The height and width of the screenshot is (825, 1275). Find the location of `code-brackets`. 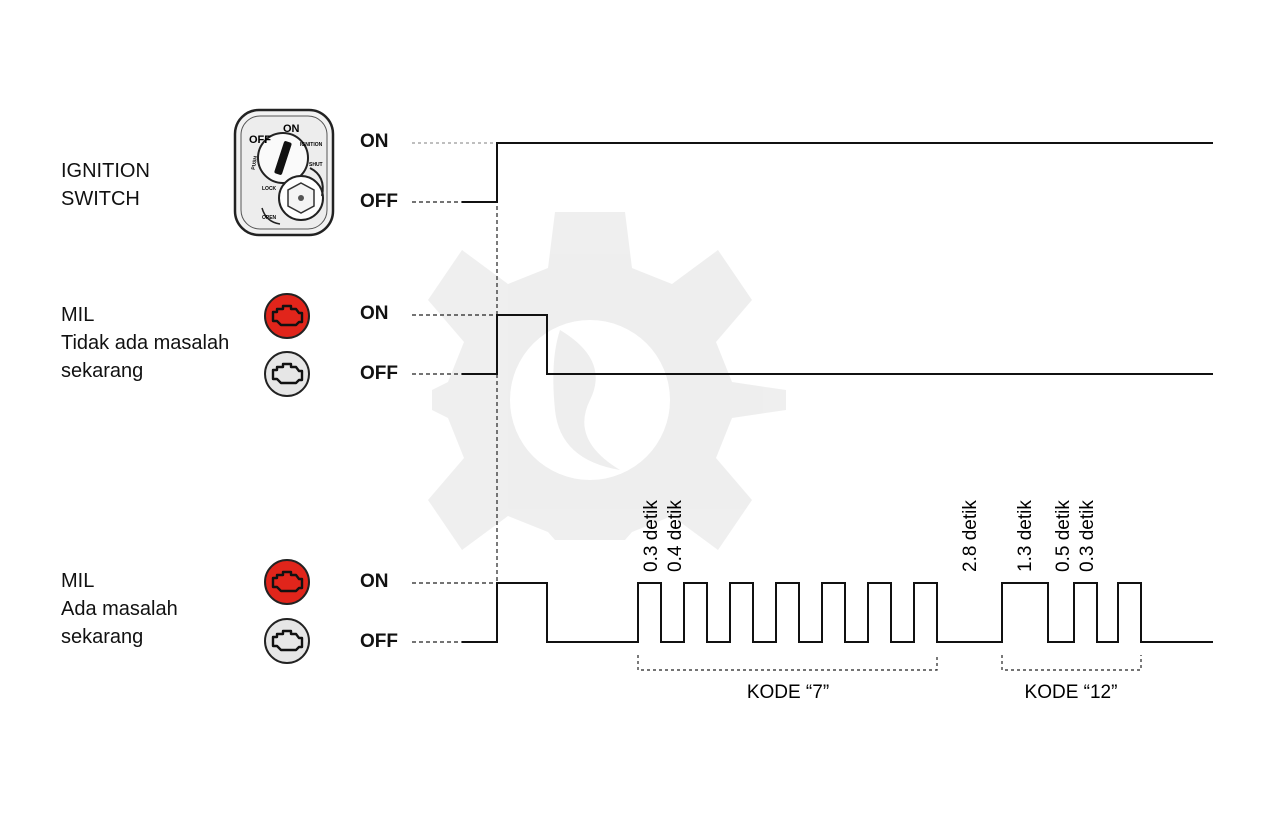

code-brackets is located at coordinates (889, 663).